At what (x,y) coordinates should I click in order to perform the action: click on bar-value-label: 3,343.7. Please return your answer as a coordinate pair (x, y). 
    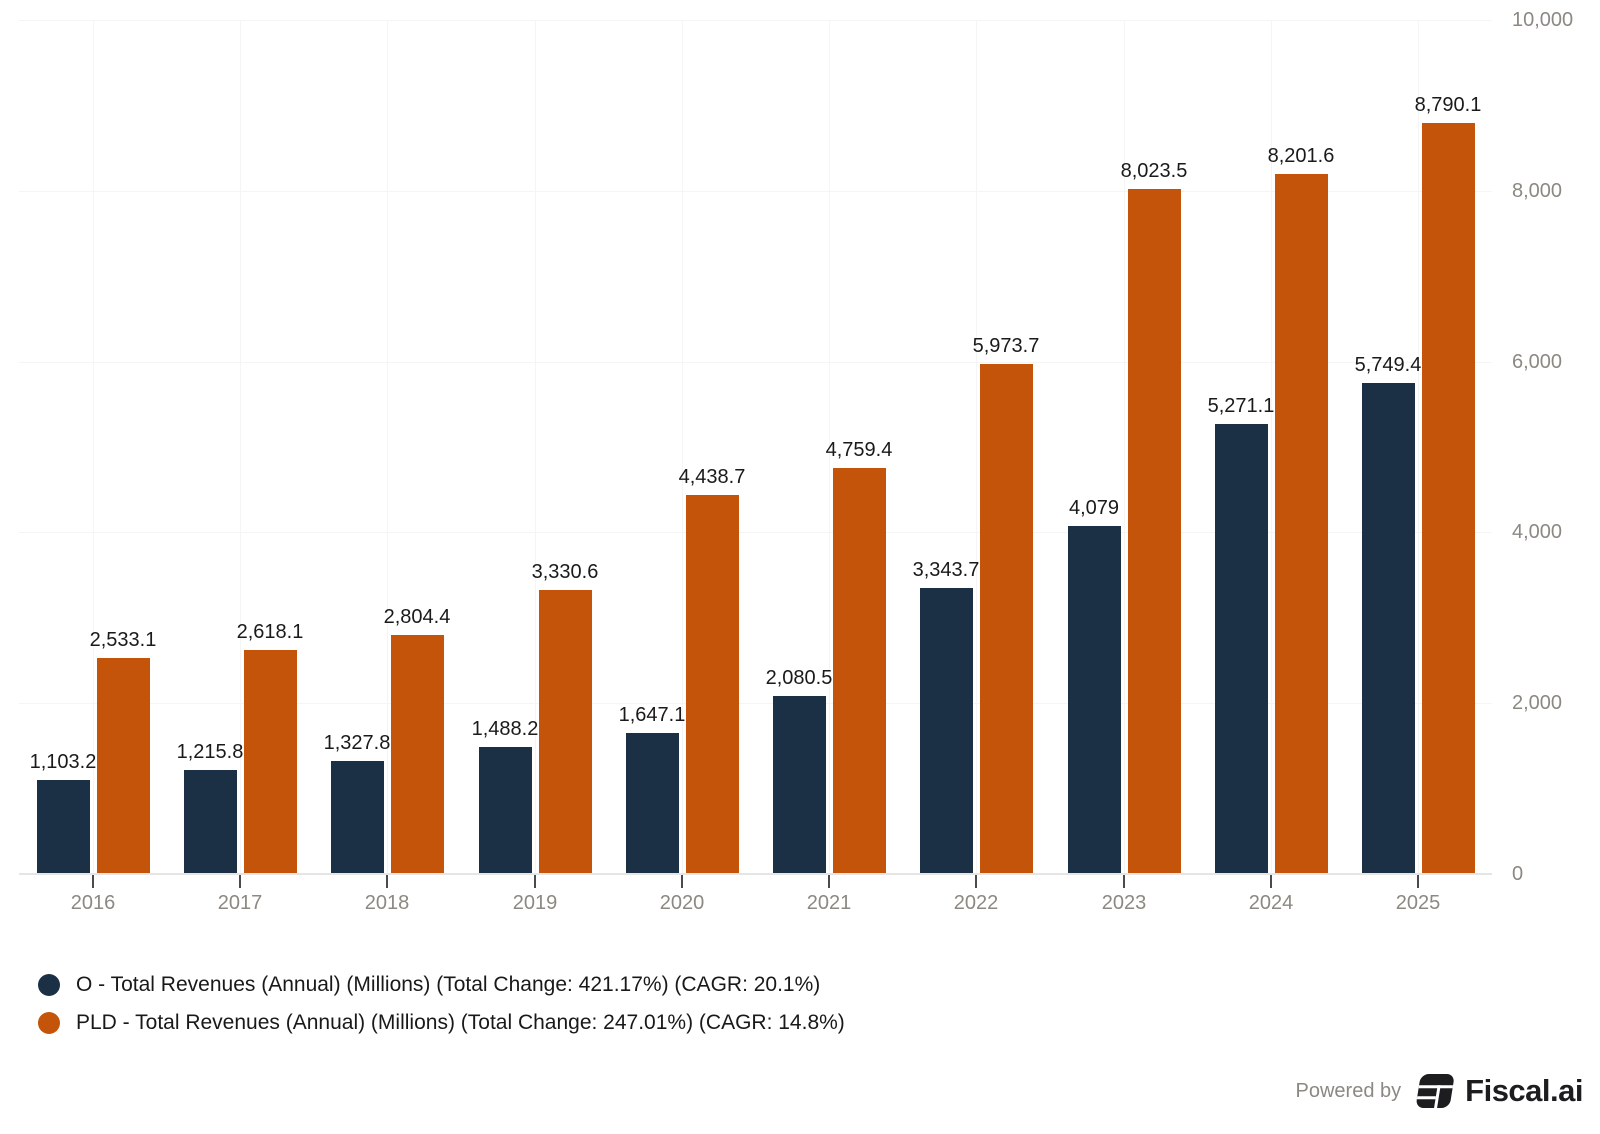
    Looking at the image, I should click on (946, 570).